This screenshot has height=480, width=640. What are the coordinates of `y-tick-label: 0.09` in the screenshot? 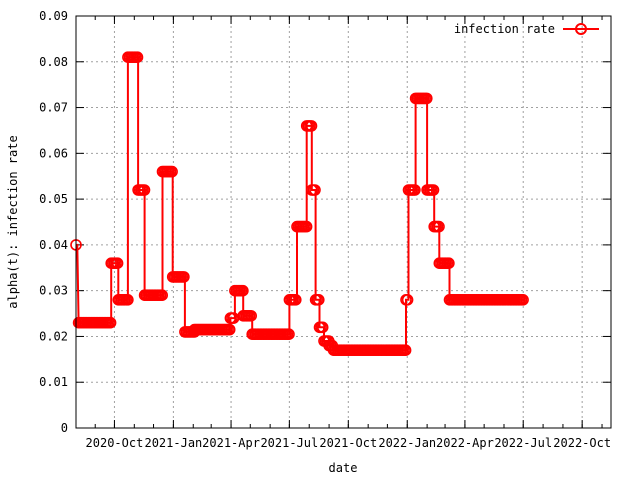 It's located at (53, 16).